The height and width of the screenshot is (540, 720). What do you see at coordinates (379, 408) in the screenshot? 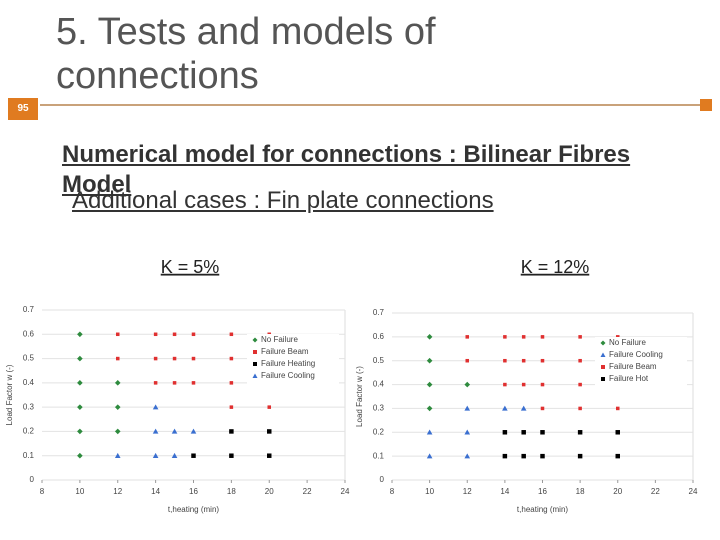
I see `y-tick-label: 0.3` at bounding box center [379, 408].